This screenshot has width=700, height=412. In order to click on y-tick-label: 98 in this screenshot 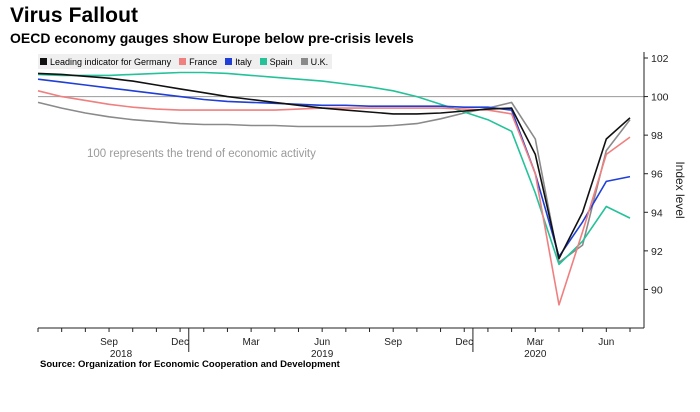, I will do `click(657, 136)`.